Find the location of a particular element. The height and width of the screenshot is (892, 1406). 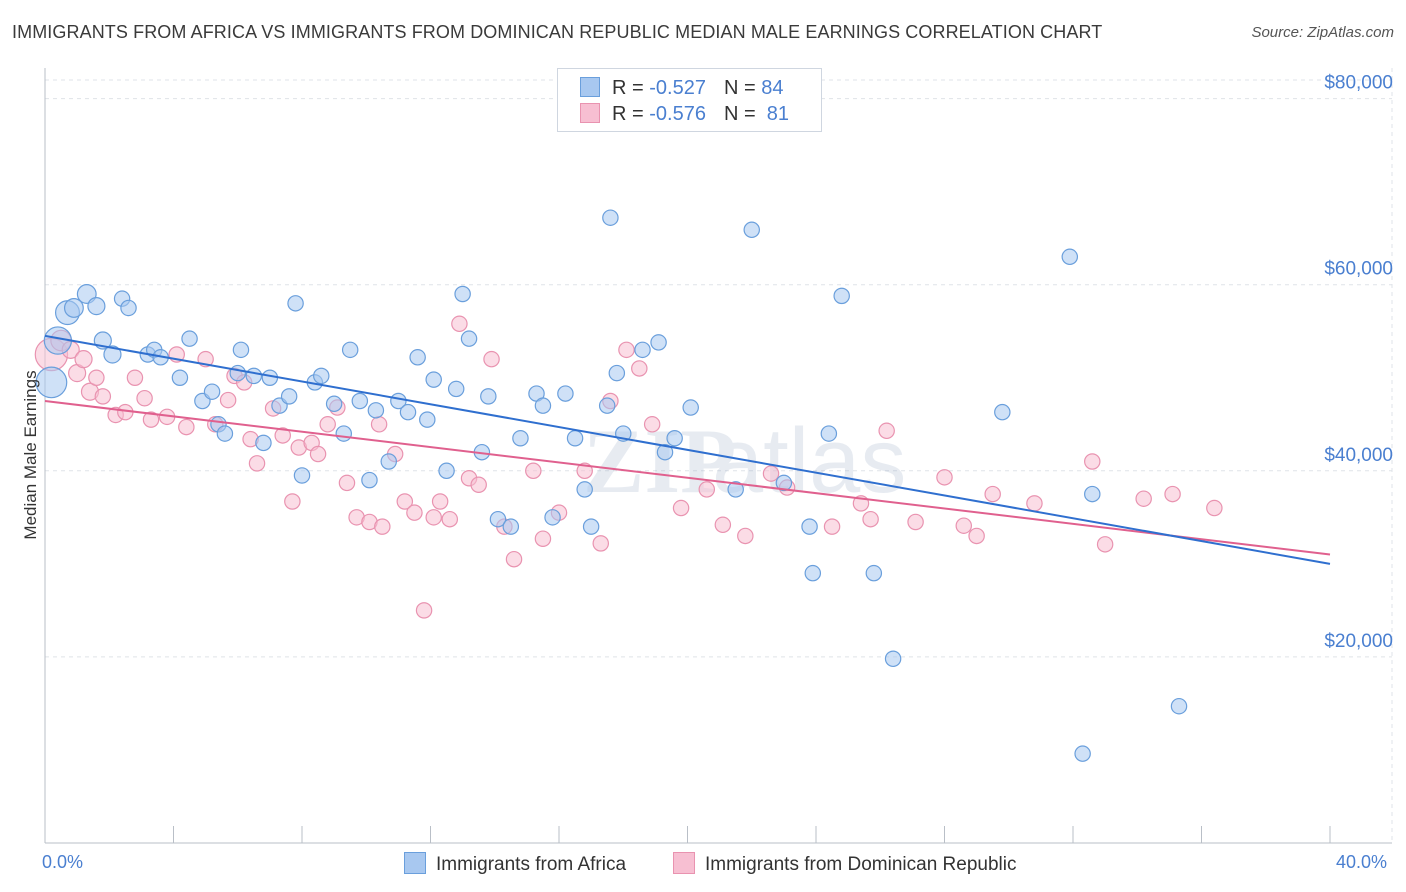

legend-row-dominican: R = -0.576 N = 81 is located at coordinates (684, 114).